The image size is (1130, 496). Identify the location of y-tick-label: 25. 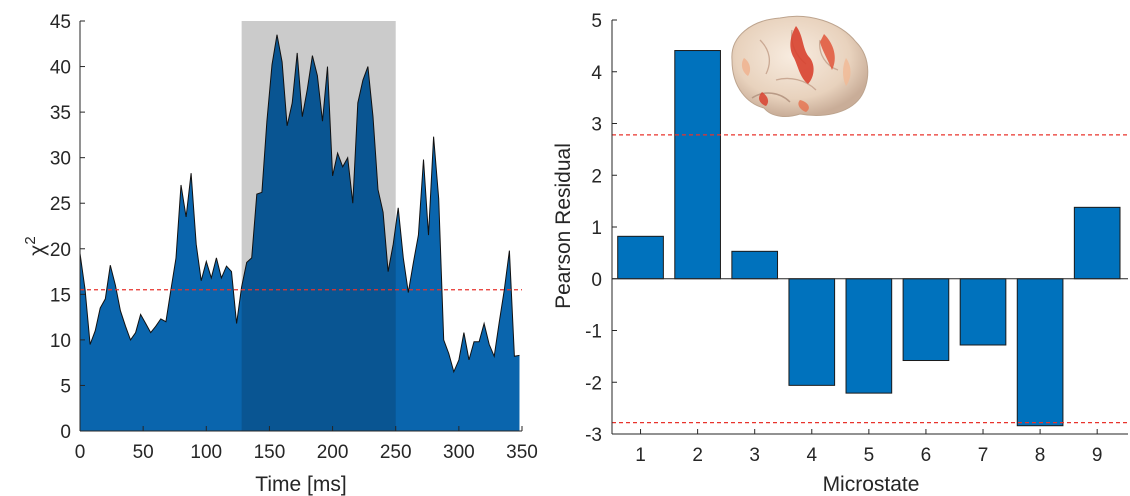
(60, 204).